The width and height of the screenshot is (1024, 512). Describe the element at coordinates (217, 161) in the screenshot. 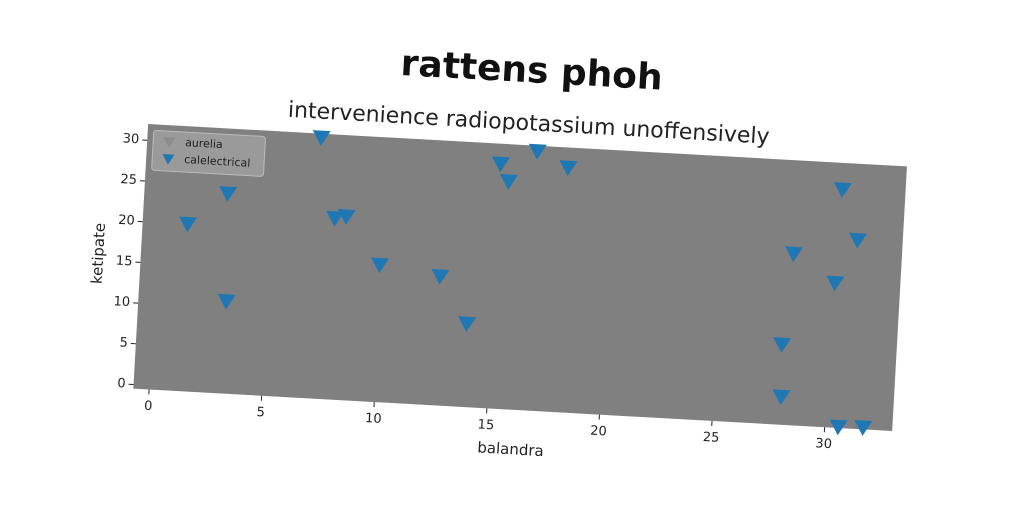

I see `legend-label: calelectrical` at that location.